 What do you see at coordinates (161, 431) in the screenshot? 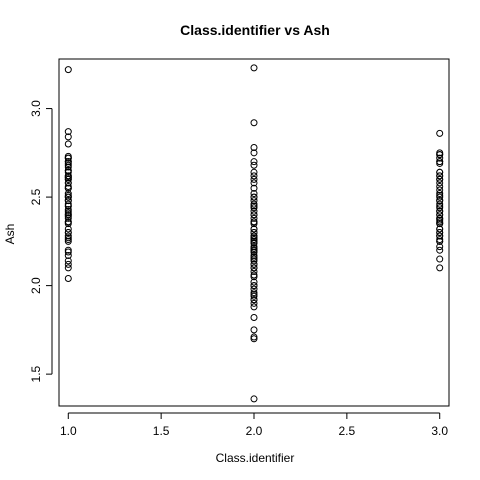
I see `x-tick-label: 1.5` at bounding box center [161, 431].